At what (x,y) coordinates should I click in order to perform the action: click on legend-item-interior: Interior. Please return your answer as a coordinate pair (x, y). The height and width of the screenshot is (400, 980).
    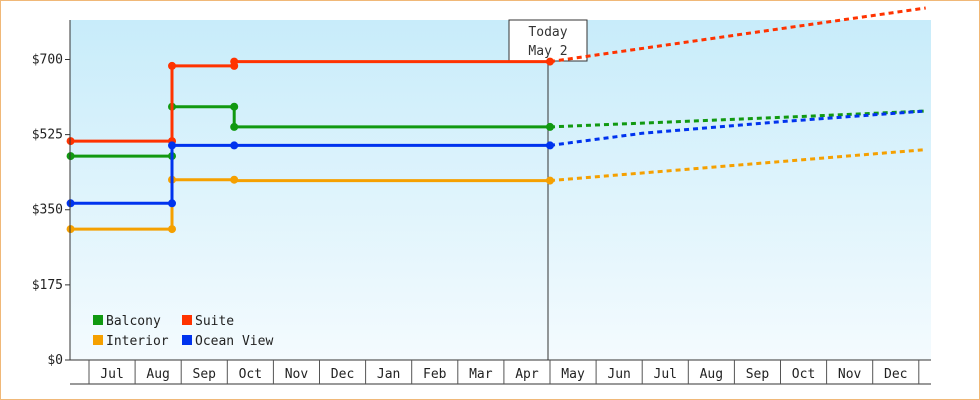
    Looking at the image, I should click on (131, 341).